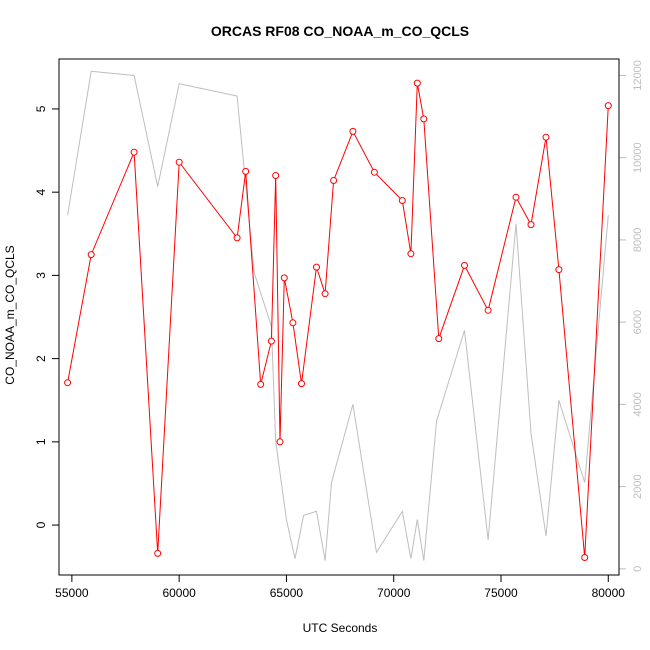 The width and height of the screenshot is (650, 650). I want to click on x-tick-label: 80000, so click(609, 593).